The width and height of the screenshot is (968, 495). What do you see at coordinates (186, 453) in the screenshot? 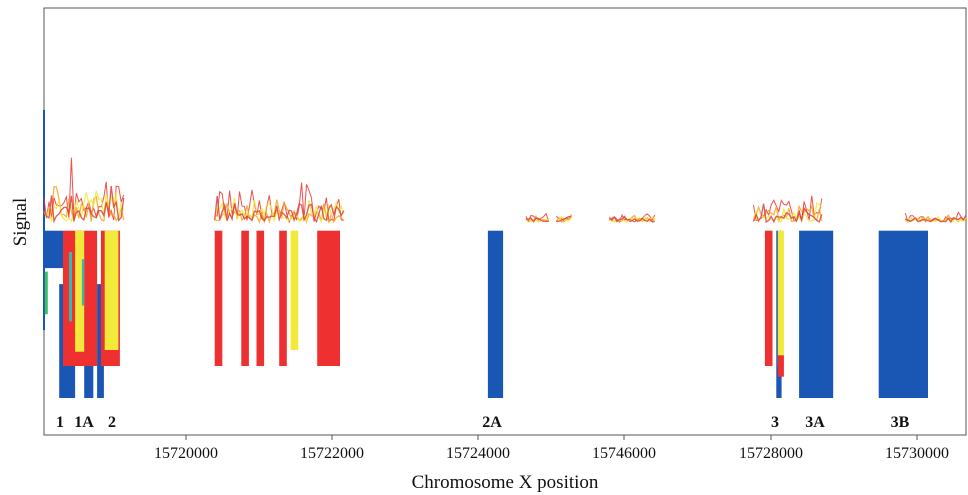
I see `x-tick-label: 15720000` at bounding box center [186, 453].